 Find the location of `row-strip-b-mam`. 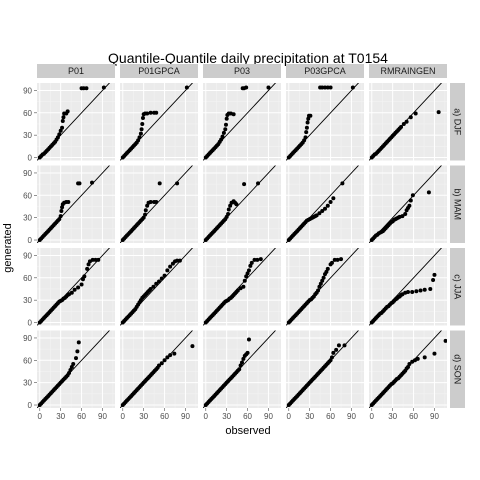

row-strip-b-mam is located at coordinates (457, 204).